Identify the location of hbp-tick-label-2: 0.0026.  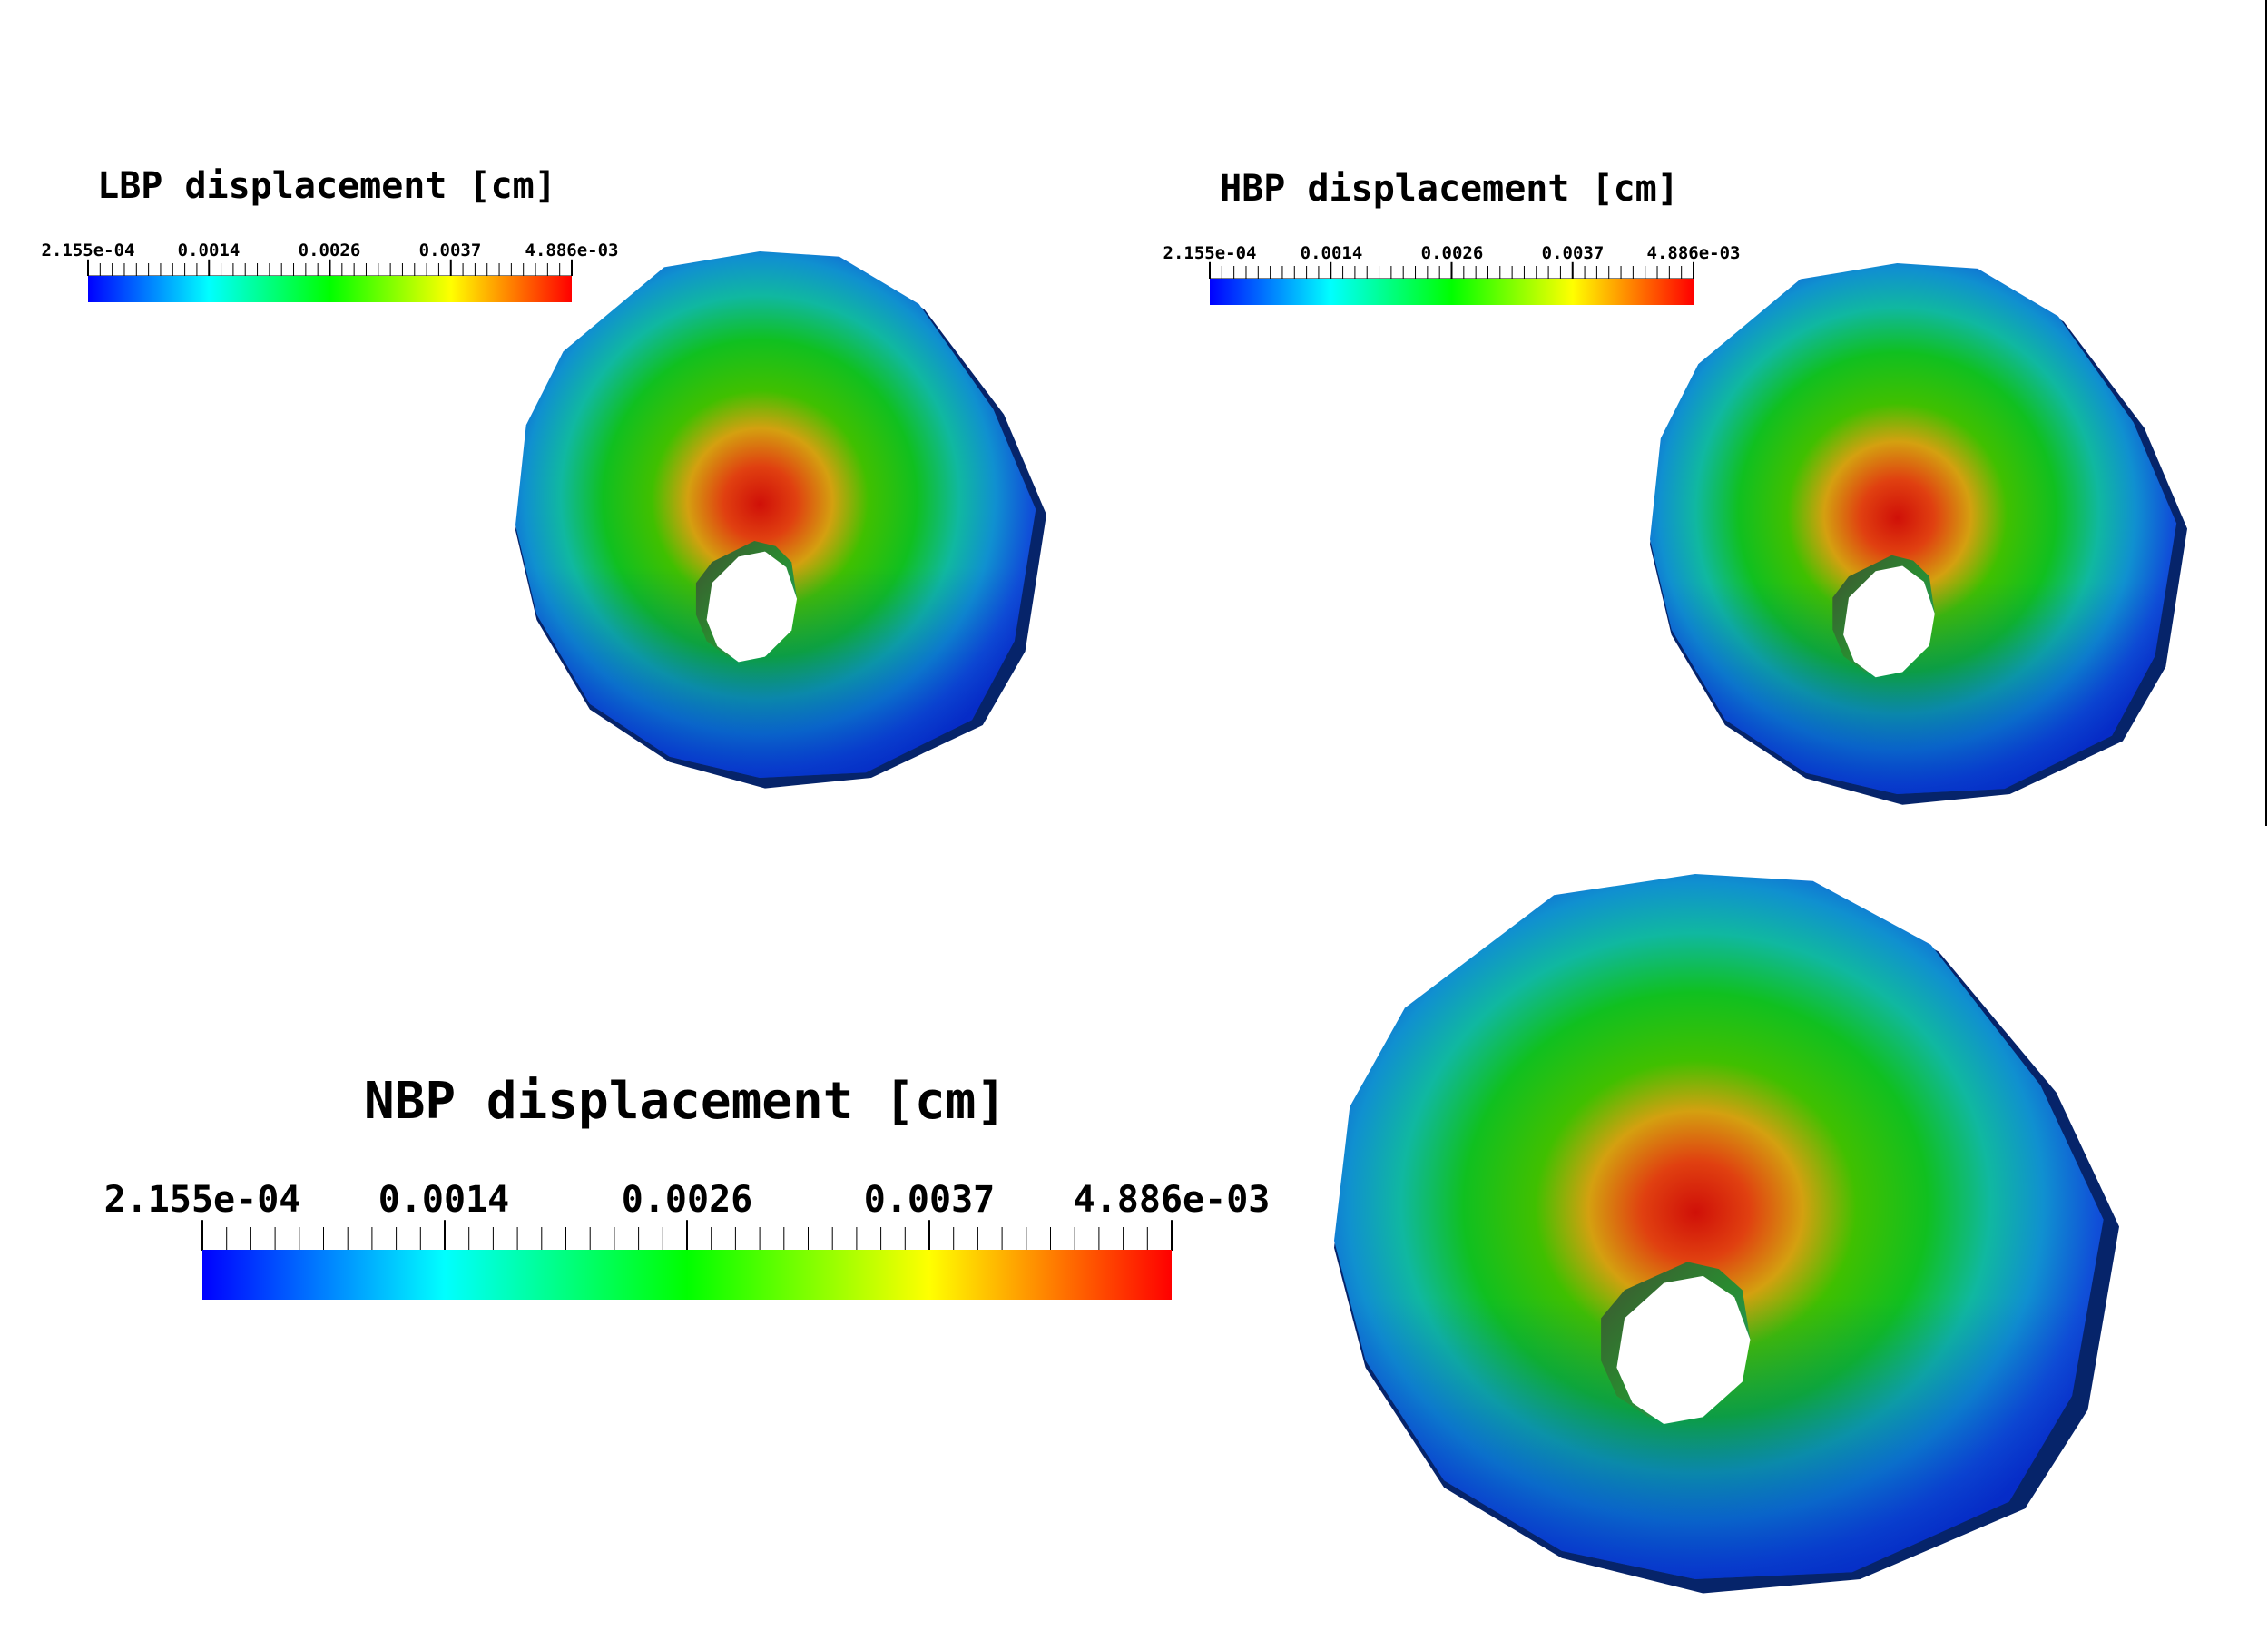
(1452, 253).